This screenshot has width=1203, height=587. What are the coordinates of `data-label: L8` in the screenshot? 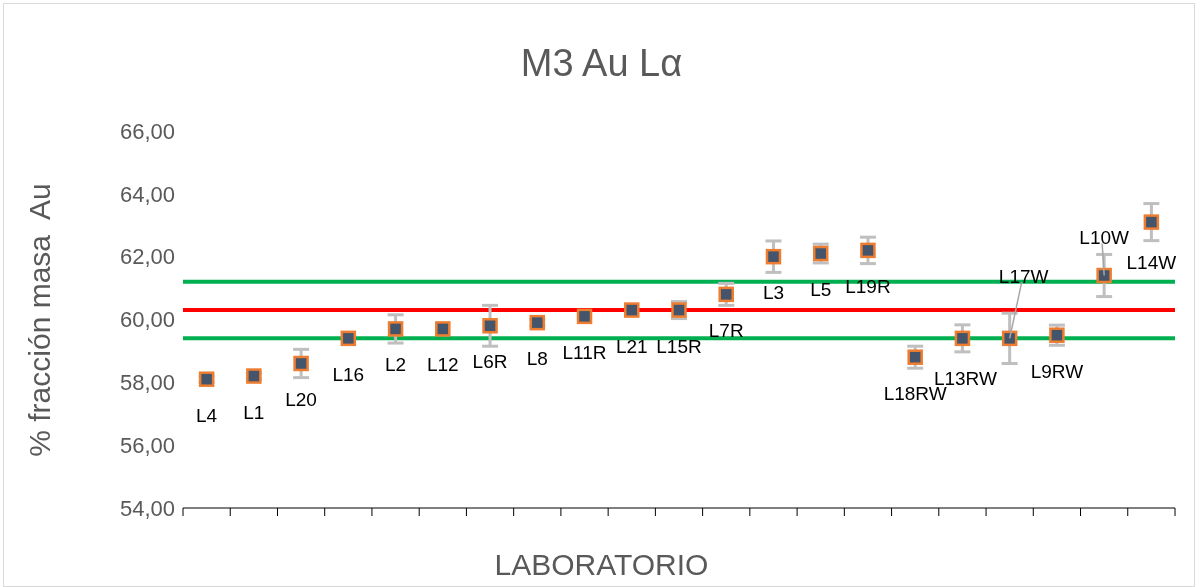 It's located at (537, 359).